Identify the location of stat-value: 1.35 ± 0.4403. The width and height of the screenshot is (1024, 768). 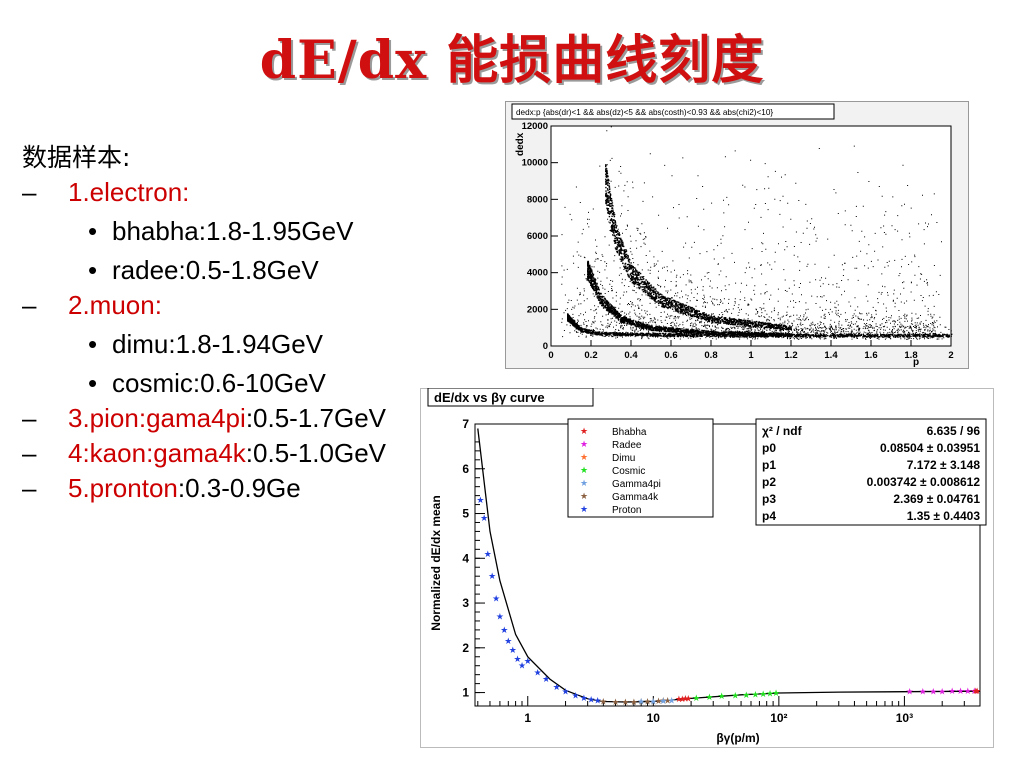
(944, 516).